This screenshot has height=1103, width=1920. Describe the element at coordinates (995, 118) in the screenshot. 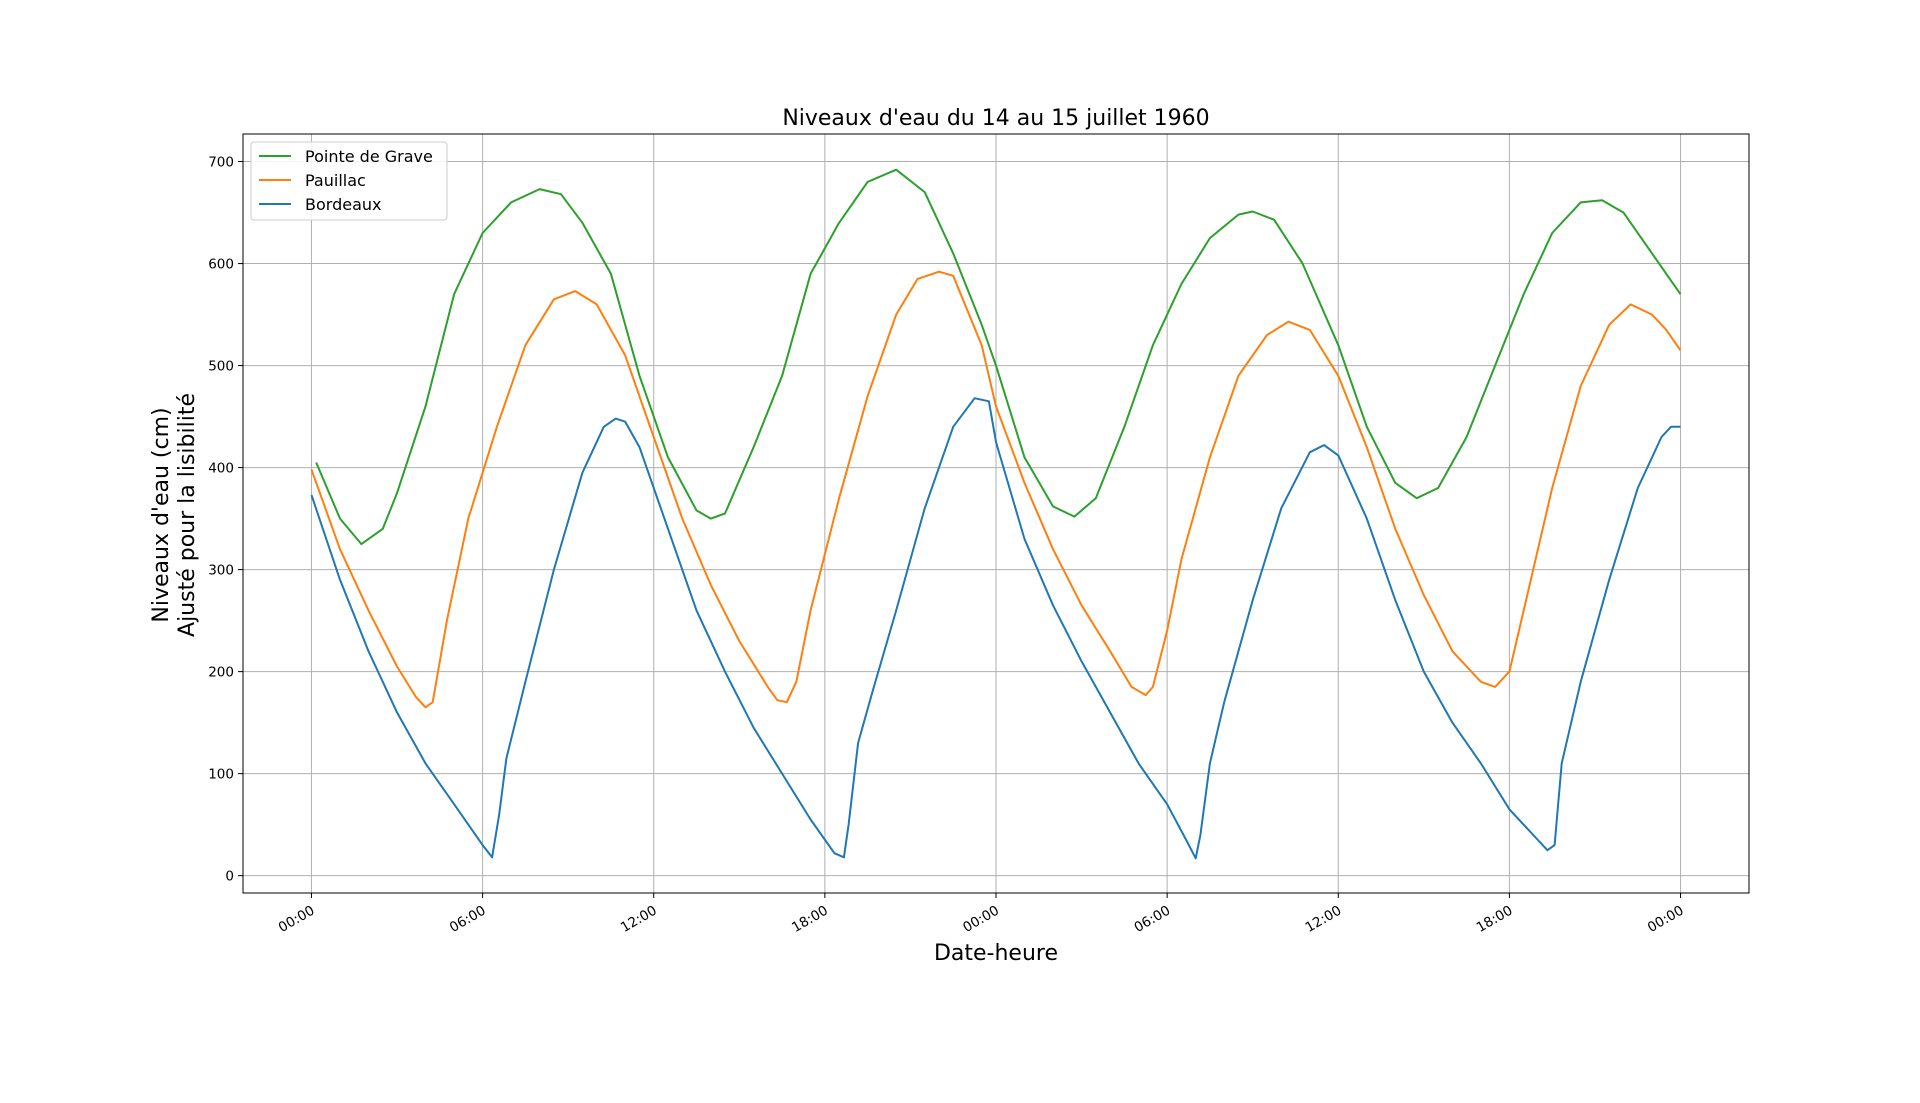

I see `chart-title: Niveaux d'eau du 14 au 15 juillet 1960` at that location.